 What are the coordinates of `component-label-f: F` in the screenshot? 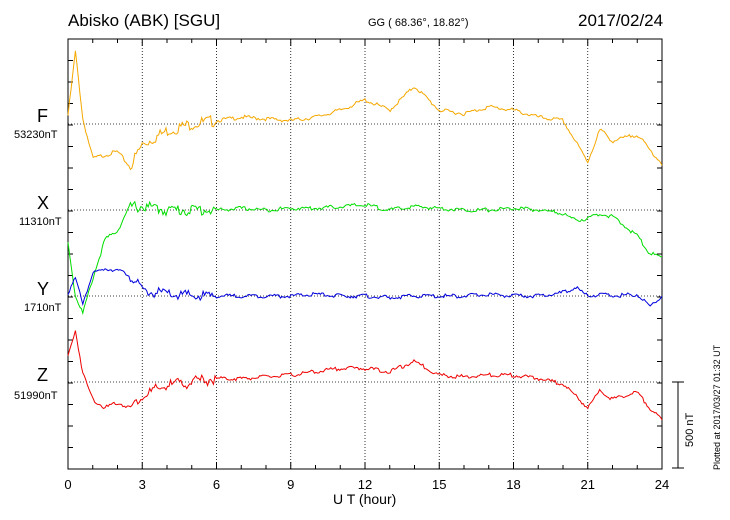 It's located at (42, 116).